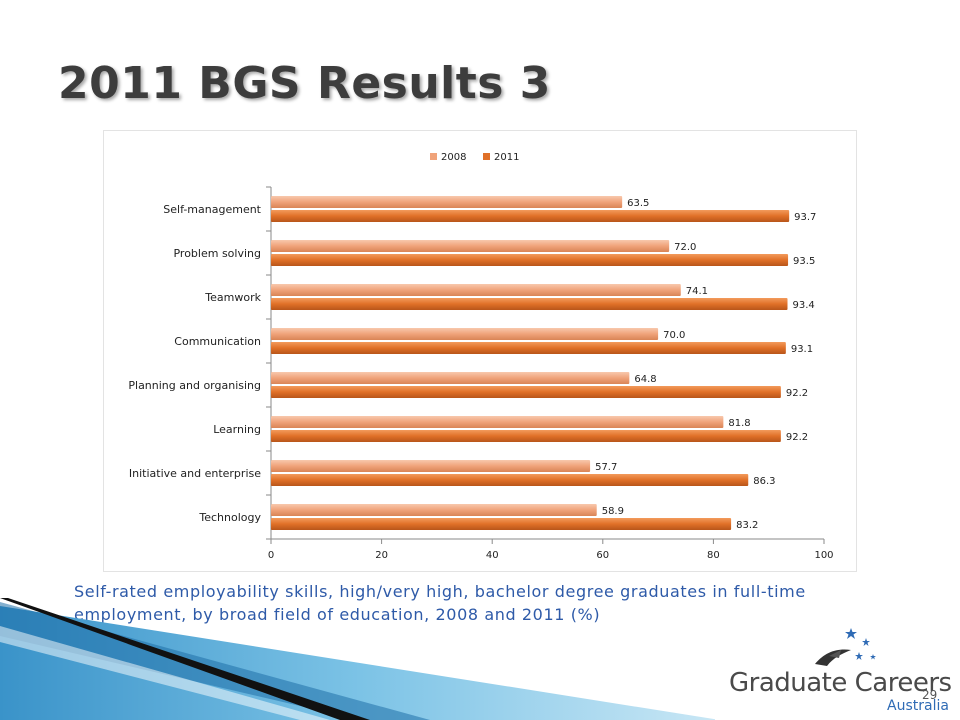 This screenshot has height=720, width=960. Describe the element at coordinates (304, 83) in the screenshot. I see `slide-title: 2011 BGS Results 3` at that location.